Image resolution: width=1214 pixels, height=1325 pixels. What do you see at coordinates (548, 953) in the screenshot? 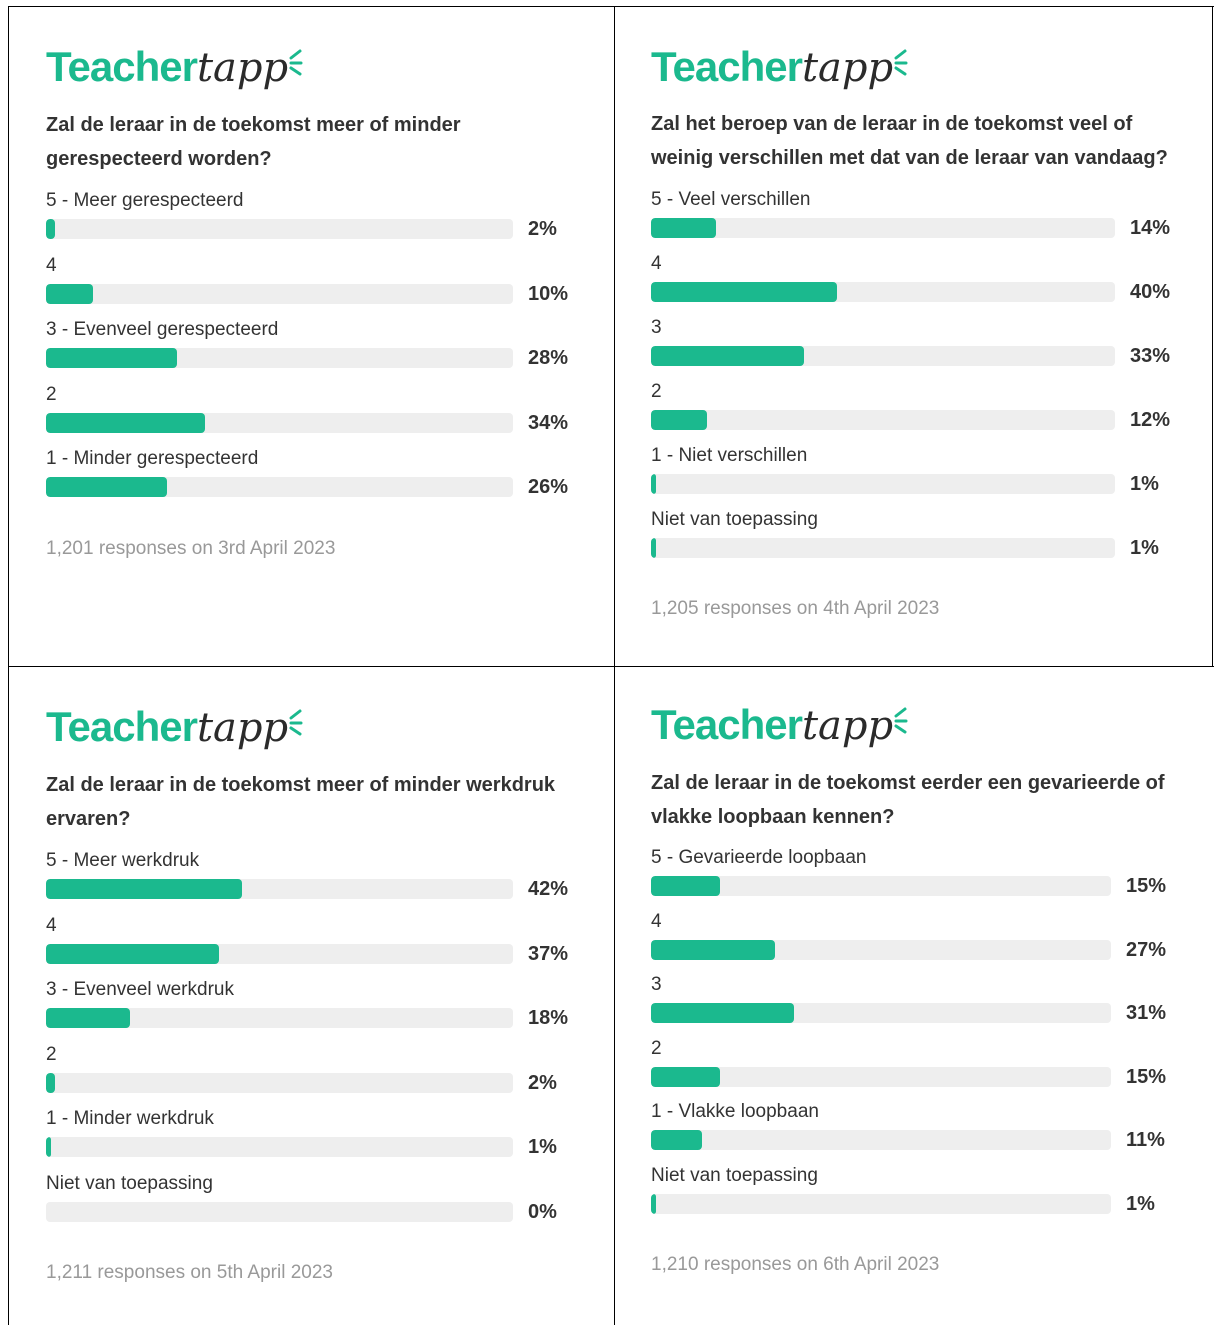
I see `value-label: 37%` at bounding box center [548, 953].